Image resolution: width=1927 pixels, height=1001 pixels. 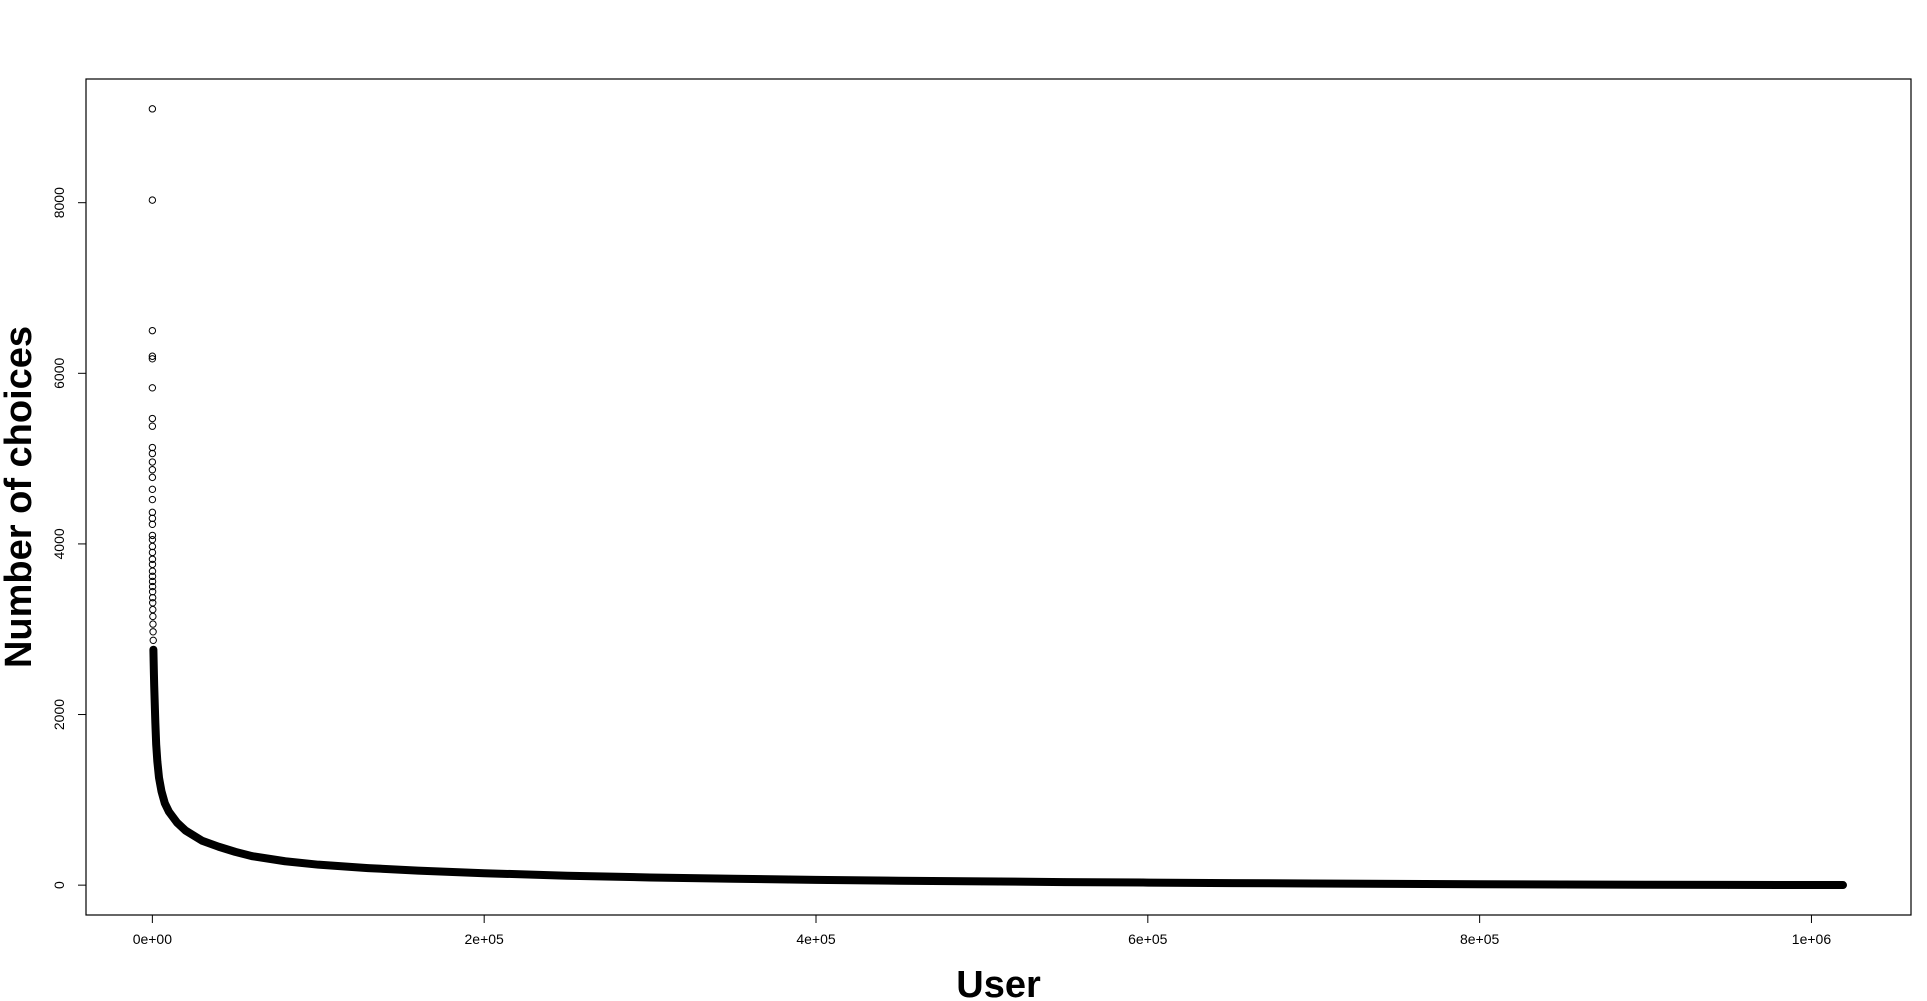 What do you see at coordinates (59, 373) in the screenshot?
I see `y-tick-label: 6000` at bounding box center [59, 373].